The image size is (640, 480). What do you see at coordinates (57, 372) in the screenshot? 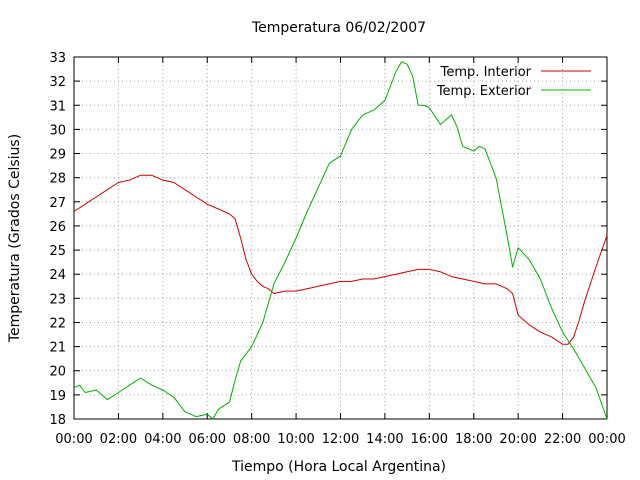
I see `y-tick-label: 20` at bounding box center [57, 372].